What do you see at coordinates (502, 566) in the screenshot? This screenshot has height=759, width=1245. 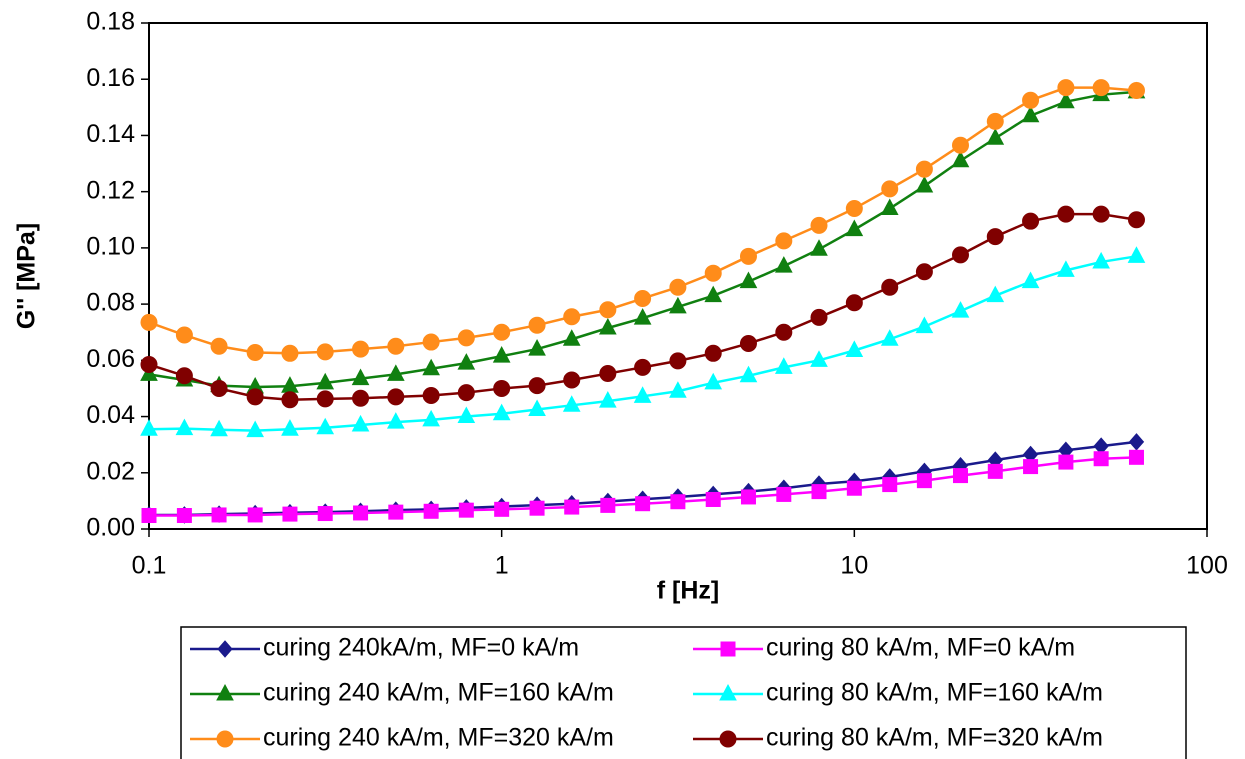 I see `x-tick-label: 1` at bounding box center [502, 566].